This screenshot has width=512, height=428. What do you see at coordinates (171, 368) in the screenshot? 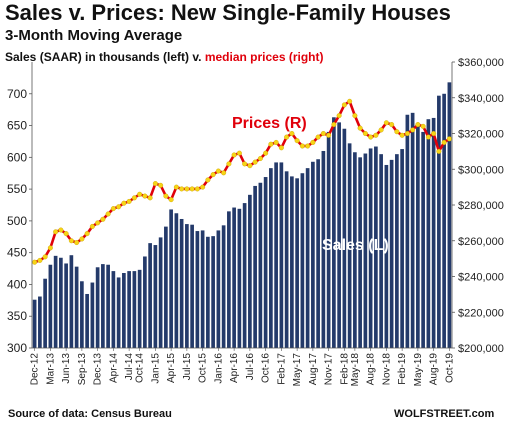
I see `x-tick-label: Apr-15` at bounding box center [171, 368].